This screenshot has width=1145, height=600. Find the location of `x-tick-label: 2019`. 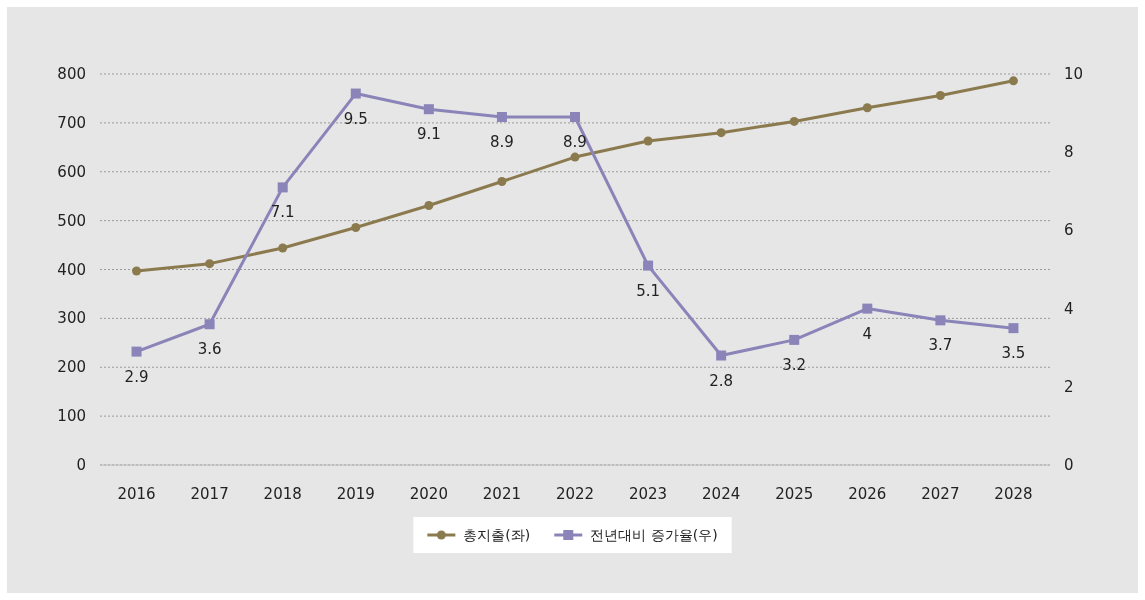

x-tick-label: 2019 is located at coordinates (355, 494).